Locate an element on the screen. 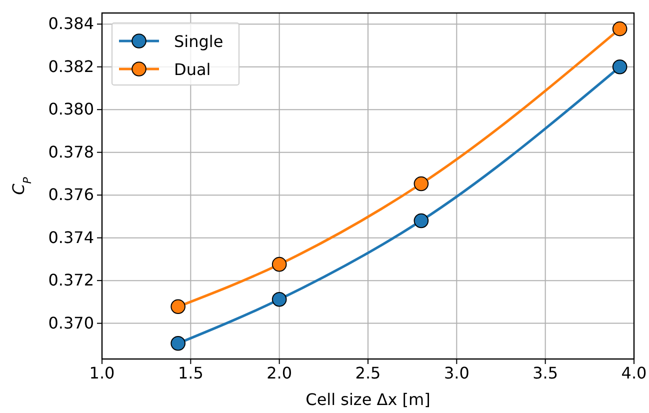 The image size is (649, 413). x-tick-label: 3.5 is located at coordinates (545, 372).